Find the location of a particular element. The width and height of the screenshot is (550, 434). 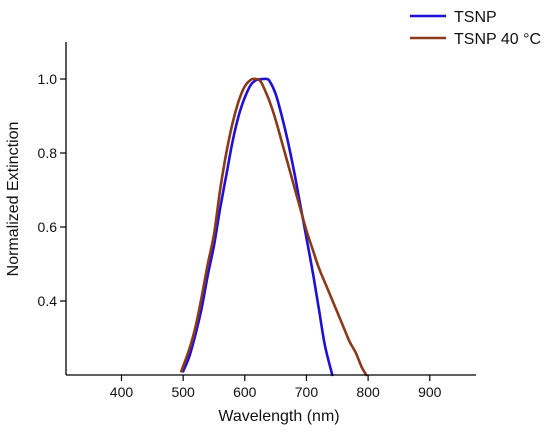

x-axis-title: Wavelength (nm) is located at coordinates (278, 416).